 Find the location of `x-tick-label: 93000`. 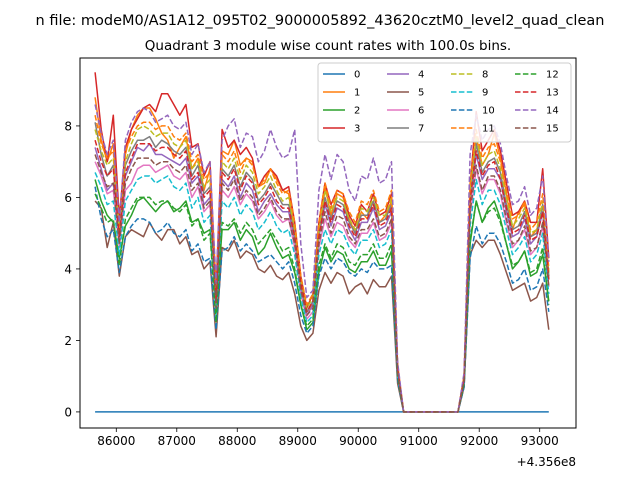

x-tick-label: 93000 is located at coordinates (540, 441).